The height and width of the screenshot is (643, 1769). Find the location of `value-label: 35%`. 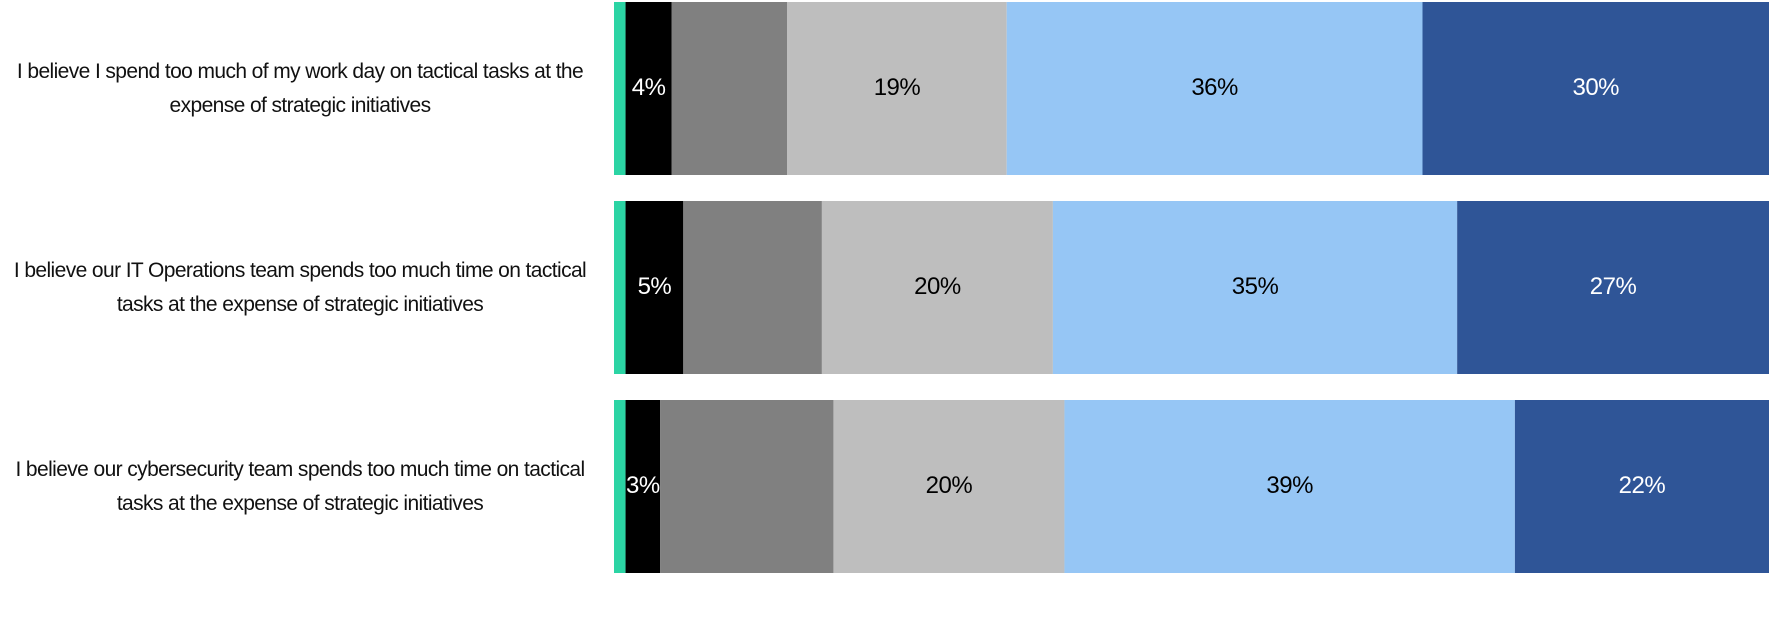

value-label: 35% is located at coordinates (1255, 286).